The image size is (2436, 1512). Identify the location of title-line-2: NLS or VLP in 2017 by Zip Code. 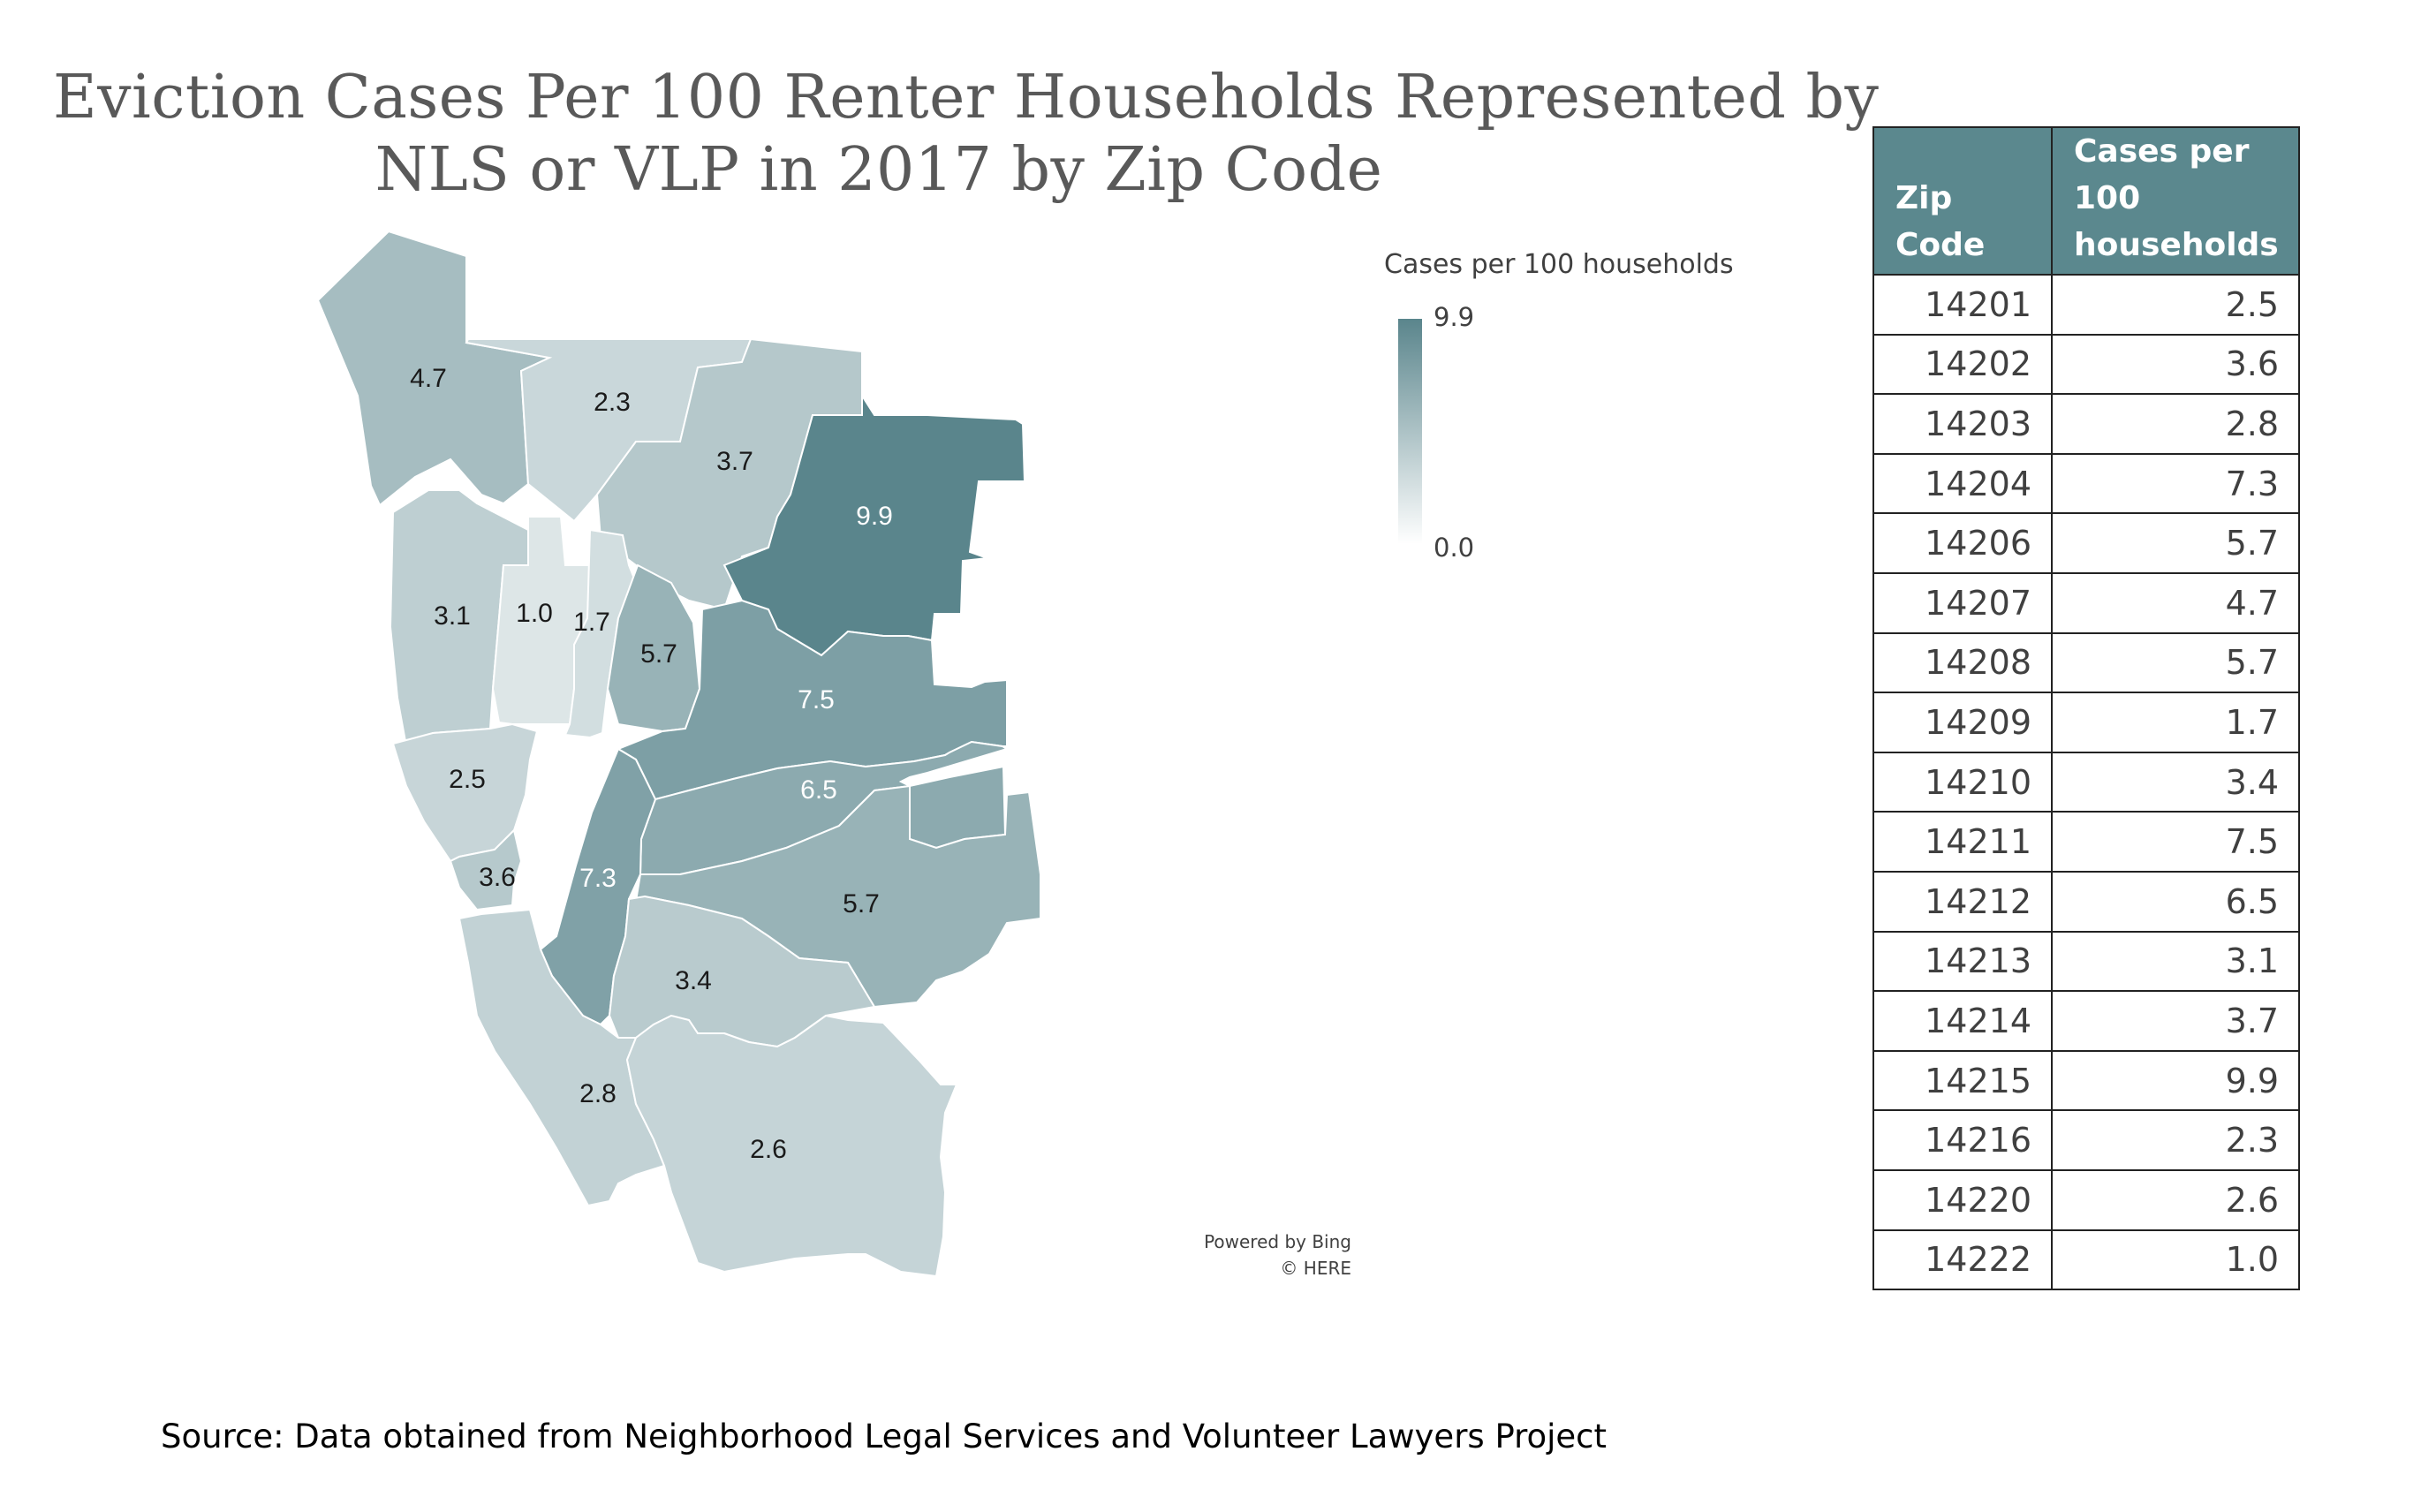
(878, 170).